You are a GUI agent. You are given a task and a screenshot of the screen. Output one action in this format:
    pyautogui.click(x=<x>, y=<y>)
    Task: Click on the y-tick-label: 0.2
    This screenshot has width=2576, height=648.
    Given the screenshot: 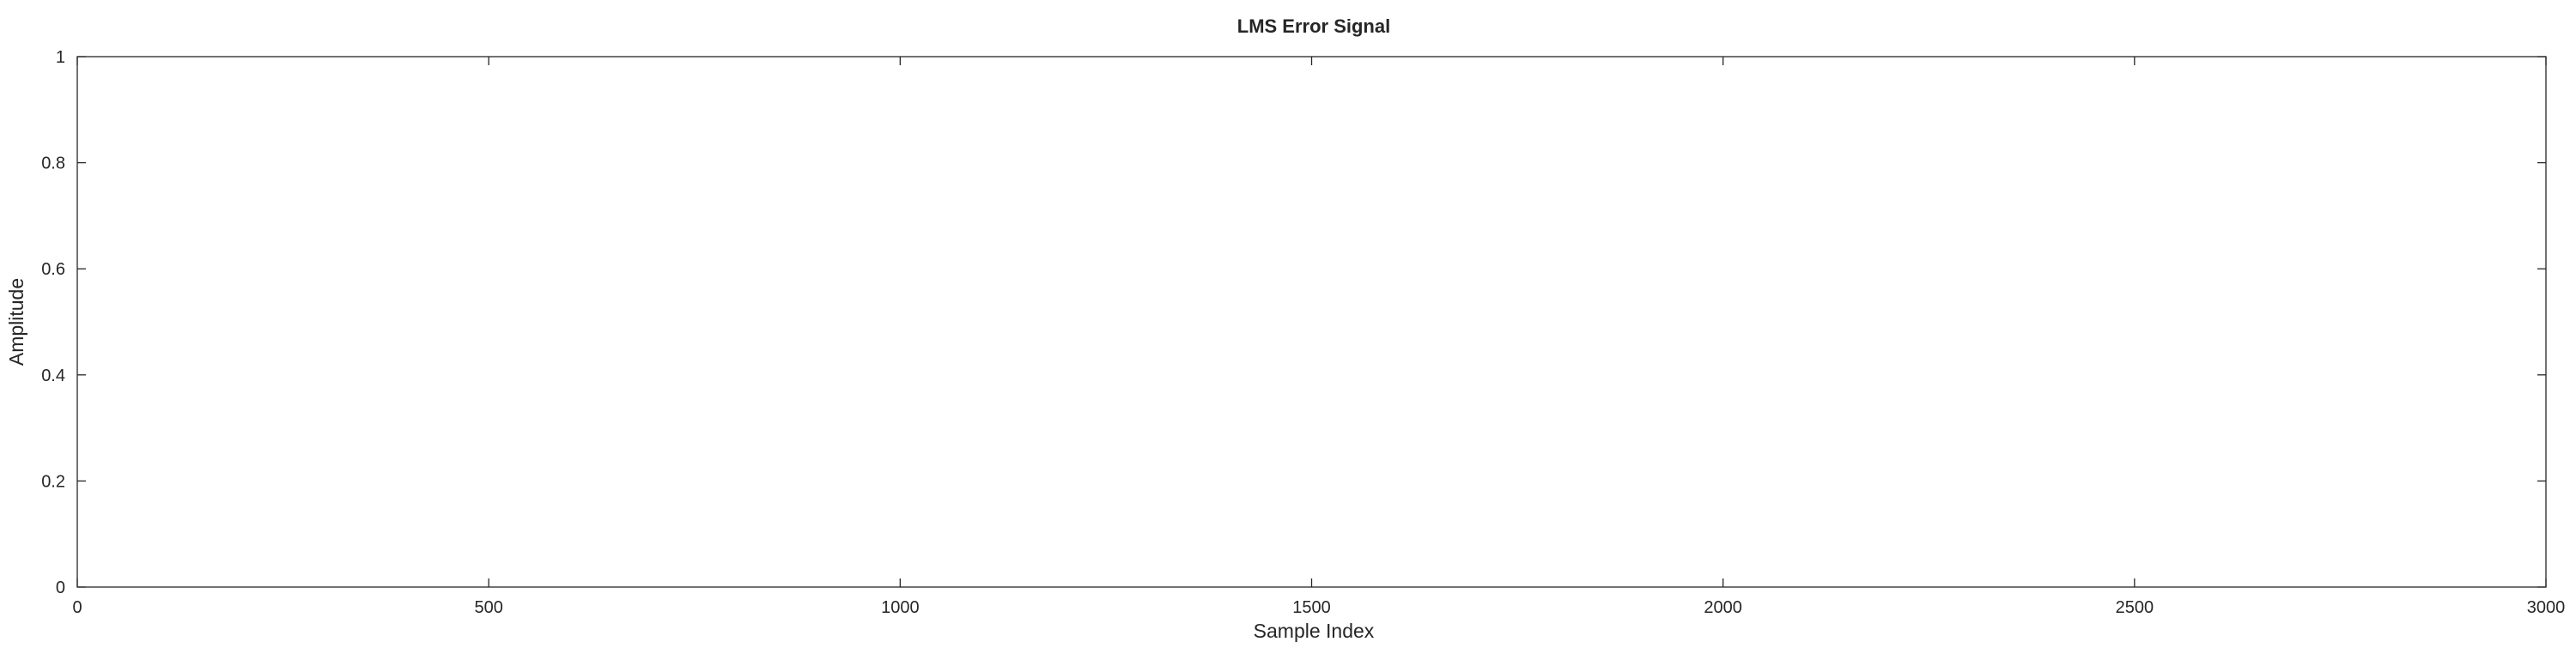 What is the action you would take?
    pyautogui.click(x=53, y=481)
    